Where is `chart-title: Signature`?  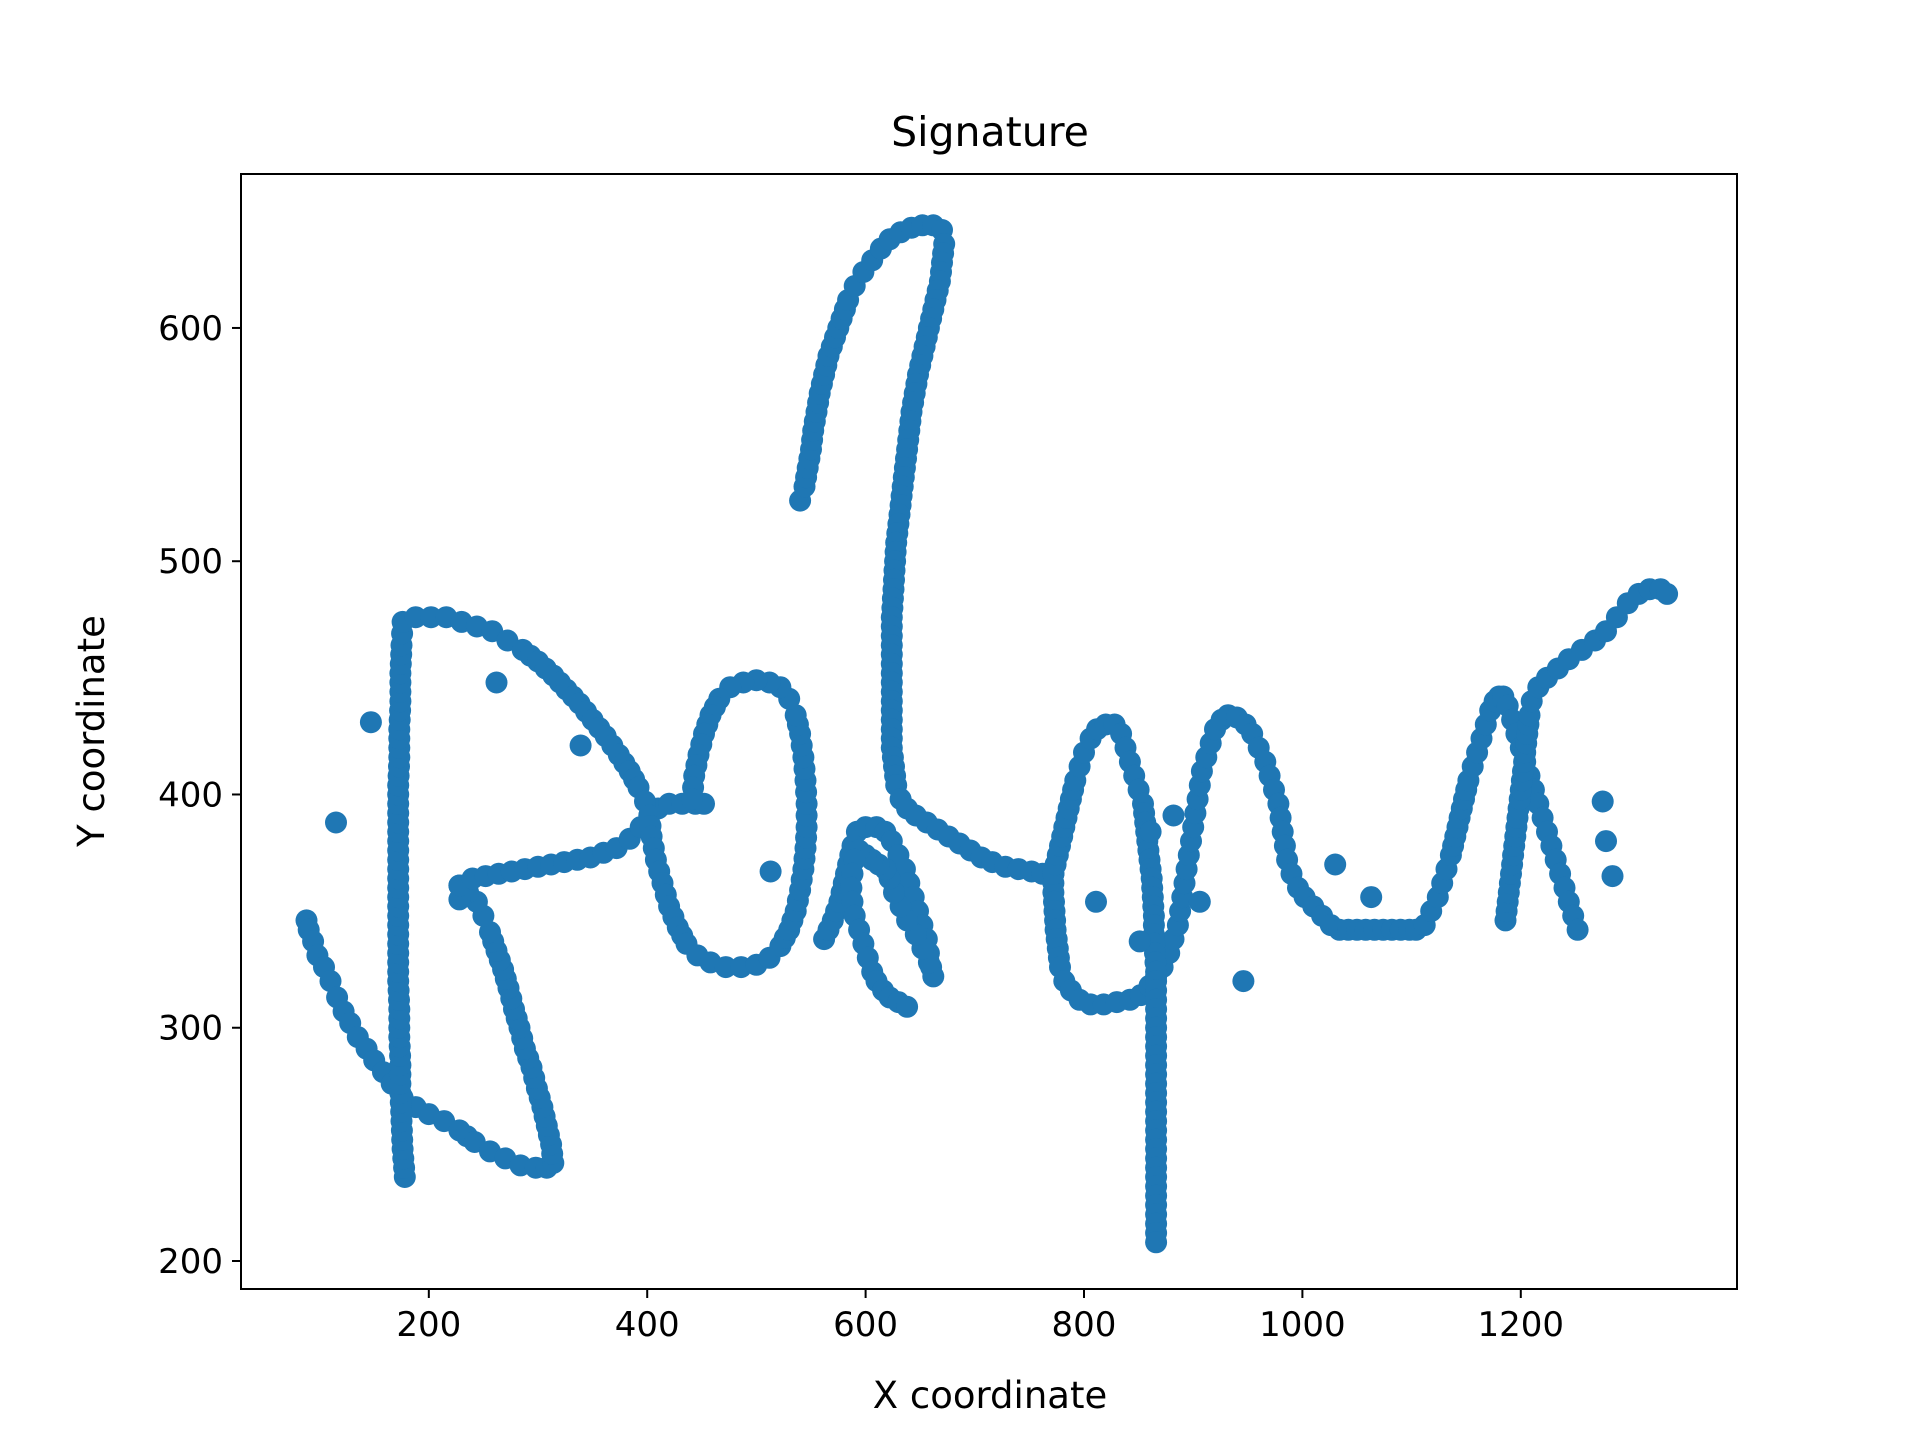 chart-title: Signature is located at coordinates (990, 132).